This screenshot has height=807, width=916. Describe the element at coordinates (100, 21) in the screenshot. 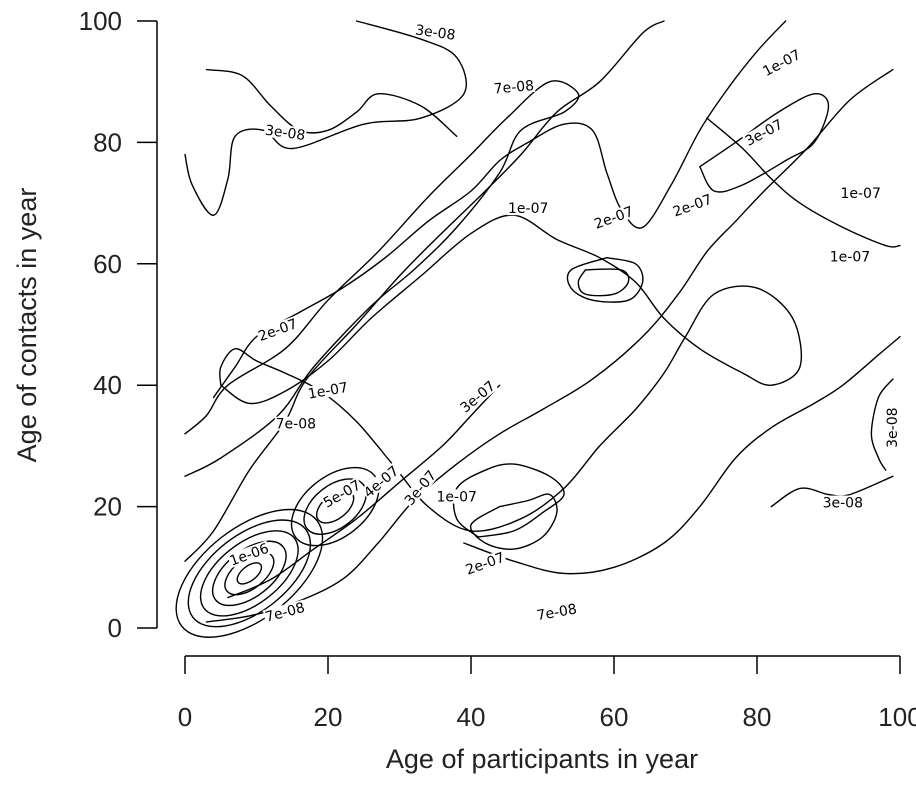

I see `y-tick-label: 100` at that location.